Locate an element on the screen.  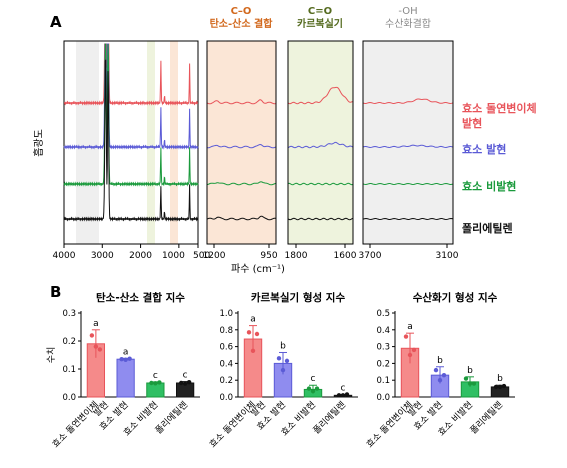
oh-window-title-top: -OH is located at coordinates (407, 11).